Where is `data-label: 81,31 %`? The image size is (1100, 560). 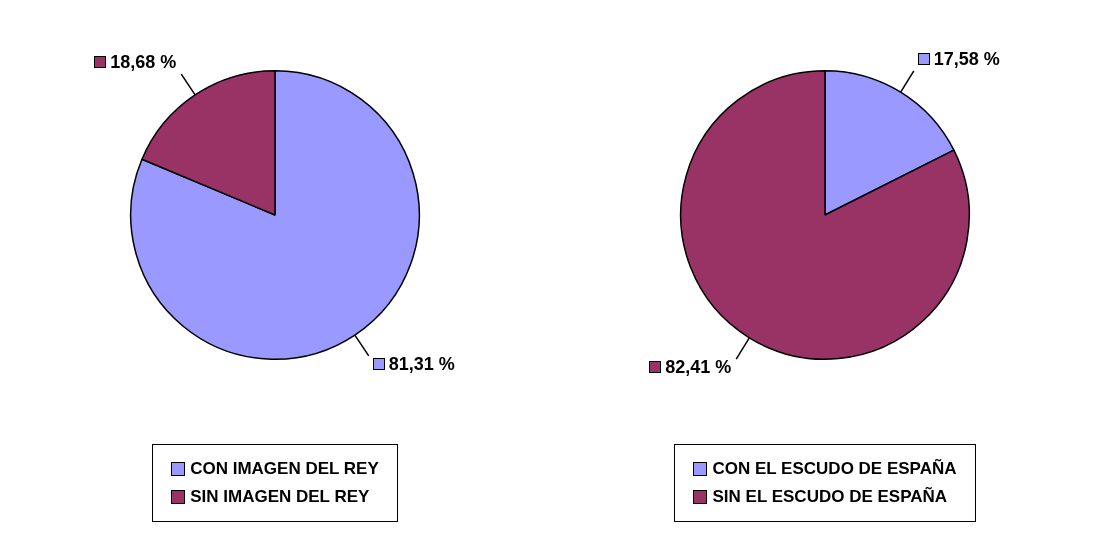
data-label: 81,31 % is located at coordinates (421, 363).